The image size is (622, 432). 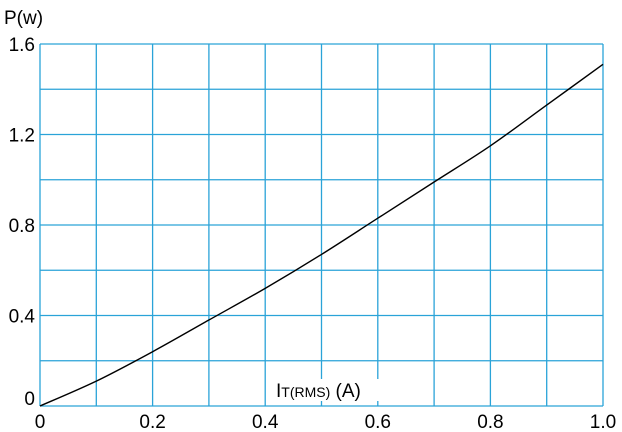 What do you see at coordinates (345, 391) in the screenshot?
I see `x-axis-label-unit: (A)` at bounding box center [345, 391].